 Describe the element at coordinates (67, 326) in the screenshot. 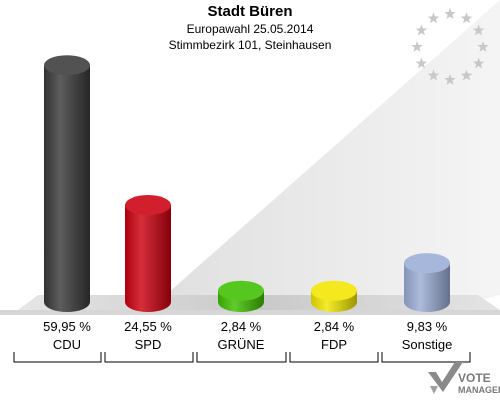

I see `value-label: 59,95 %` at that location.